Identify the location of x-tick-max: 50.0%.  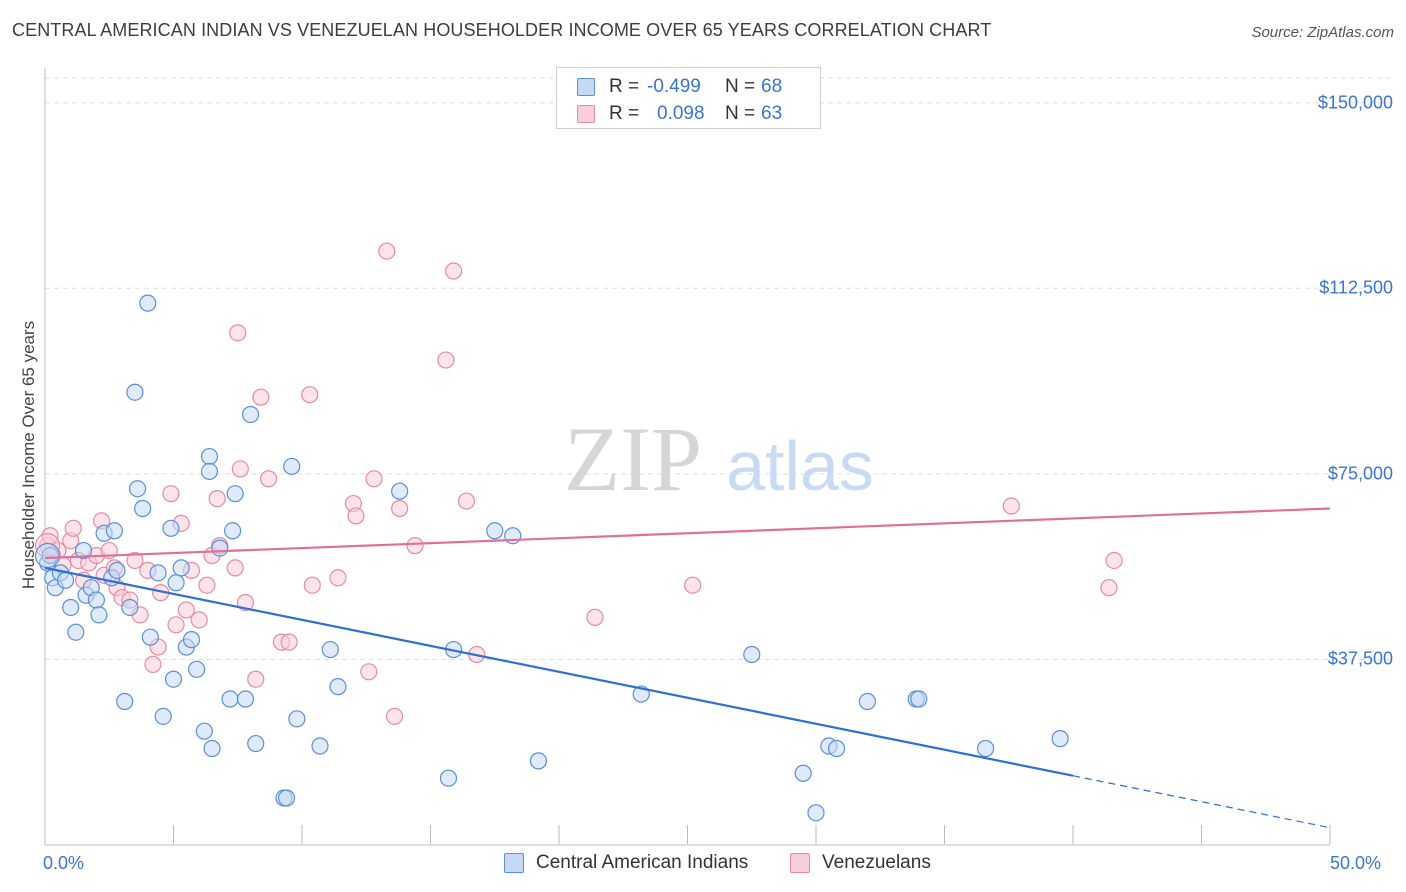
(1356, 863).